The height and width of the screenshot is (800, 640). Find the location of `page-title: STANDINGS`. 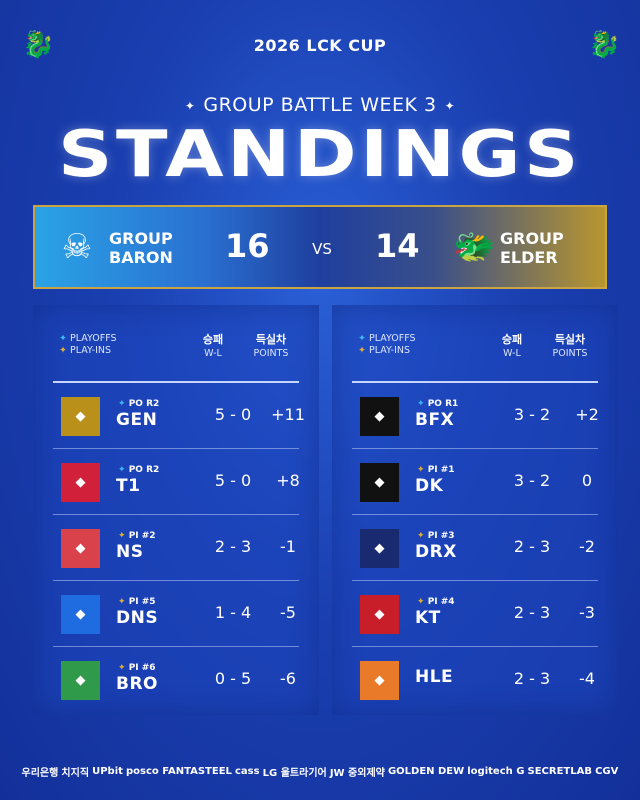

page-title: STANDINGS is located at coordinates (320, 155).